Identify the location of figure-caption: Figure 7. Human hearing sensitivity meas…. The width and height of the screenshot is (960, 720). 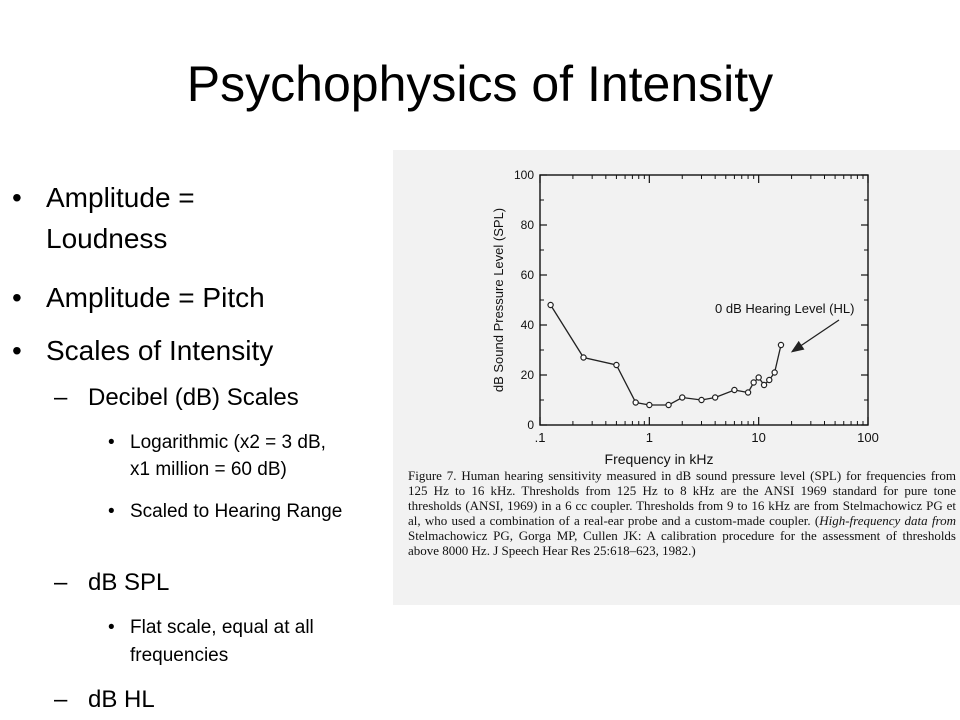
(682, 513).